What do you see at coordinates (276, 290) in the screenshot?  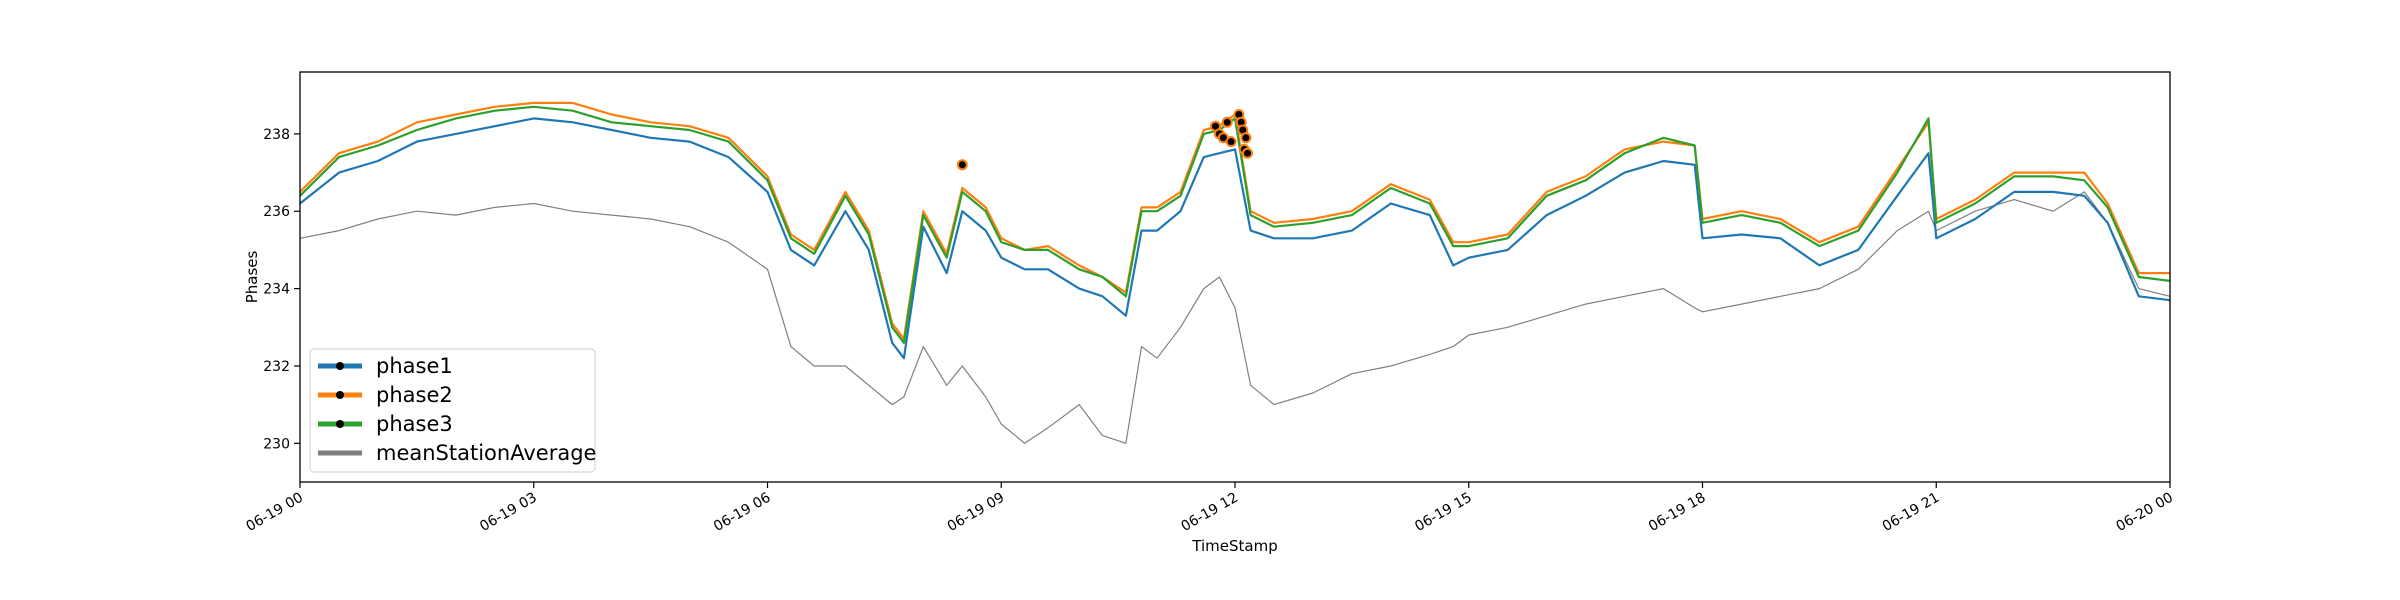 I see `y-tick-label: 234` at bounding box center [276, 290].